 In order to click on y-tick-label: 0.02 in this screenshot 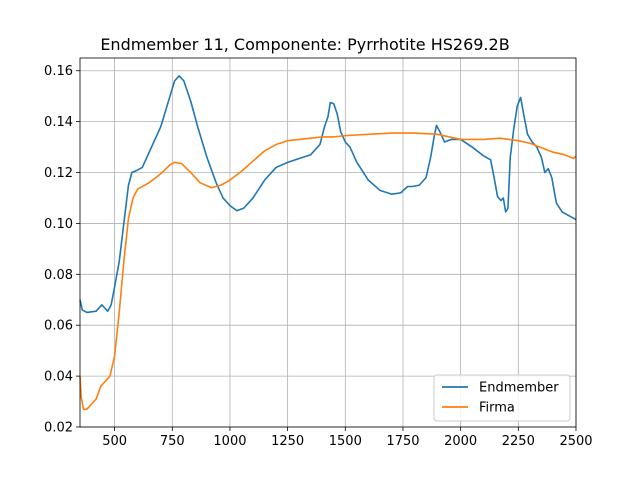, I will do `click(58, 428)`.